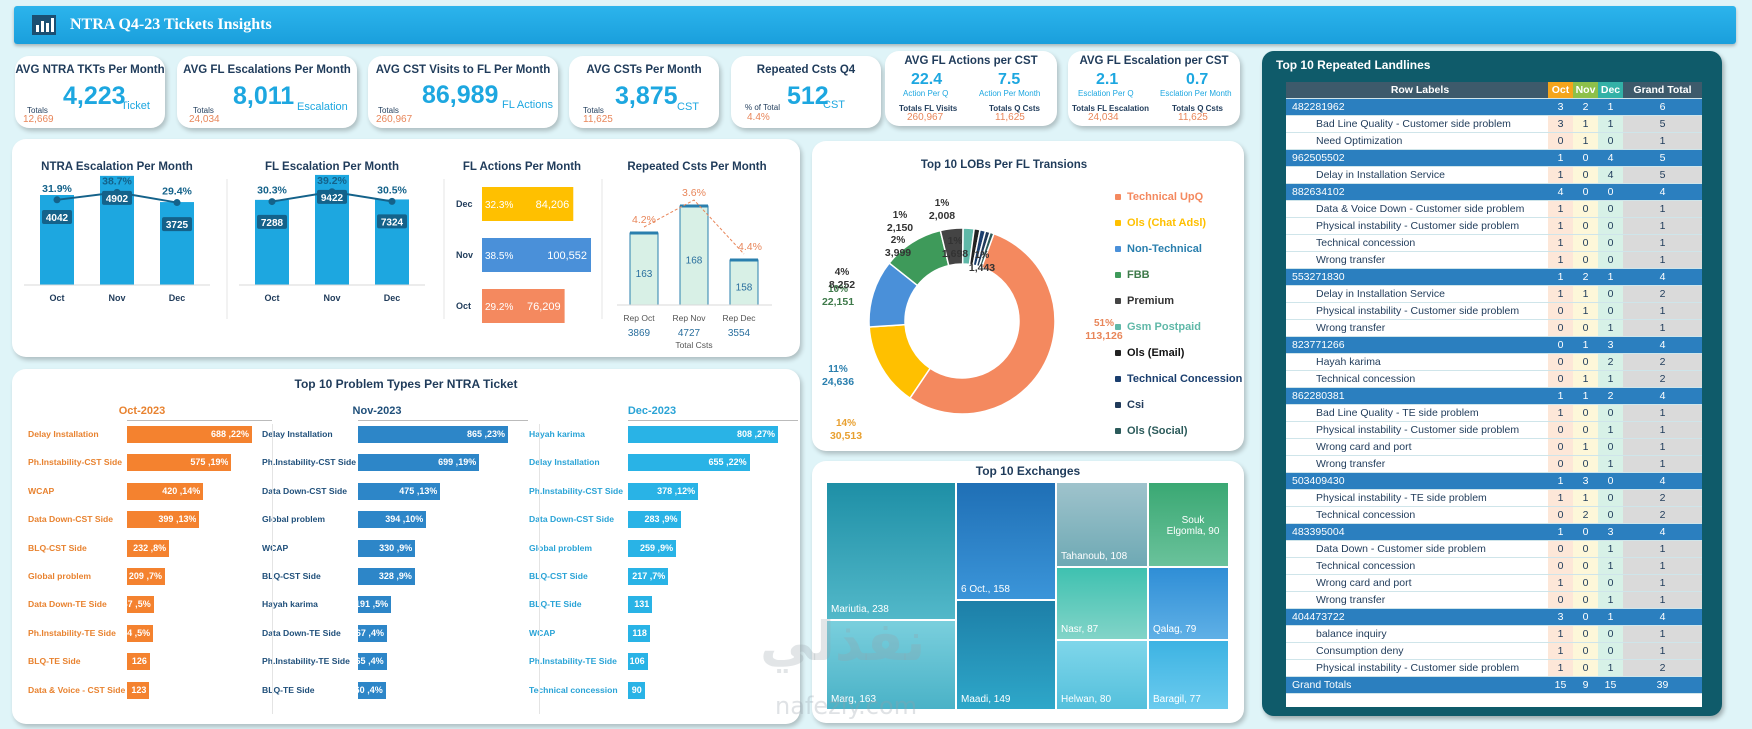 The width and height of the screenshot is (1752, 729). Describe the element at coordinates (177, 519) in the screenshot. I see `problem-bar-value: 13%, 399` at that location.